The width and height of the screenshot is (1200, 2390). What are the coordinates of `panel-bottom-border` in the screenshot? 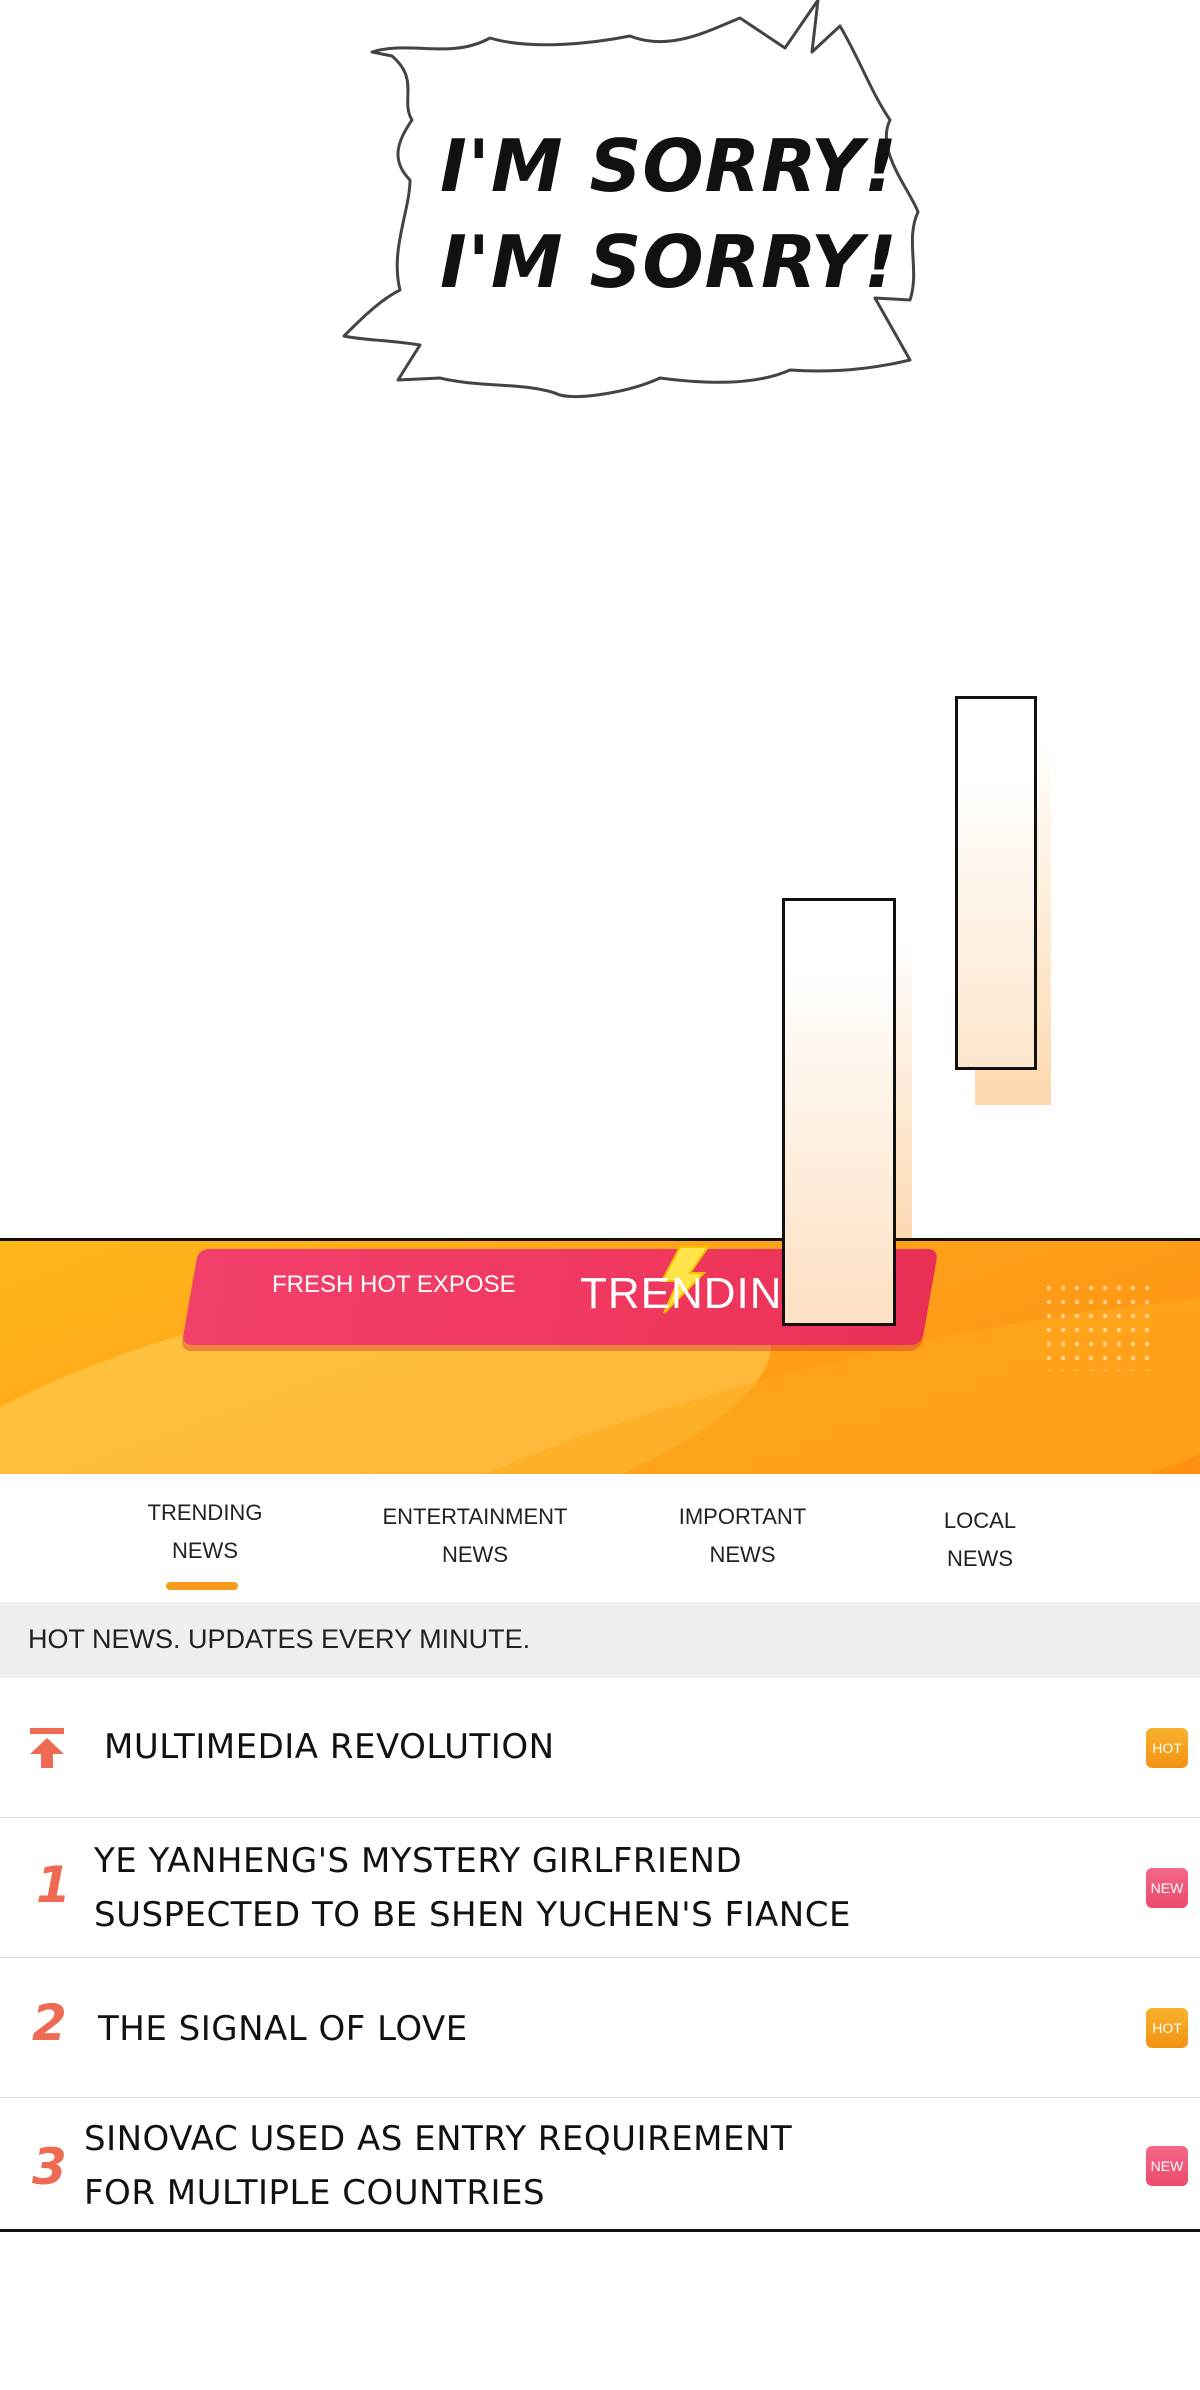 It's located at (600, 2230).